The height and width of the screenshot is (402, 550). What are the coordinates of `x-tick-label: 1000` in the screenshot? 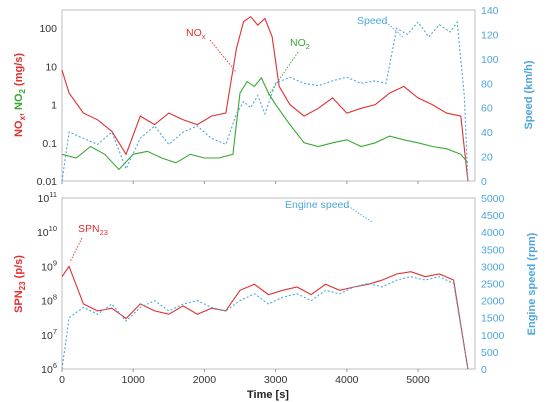 It's located at (134, 380).